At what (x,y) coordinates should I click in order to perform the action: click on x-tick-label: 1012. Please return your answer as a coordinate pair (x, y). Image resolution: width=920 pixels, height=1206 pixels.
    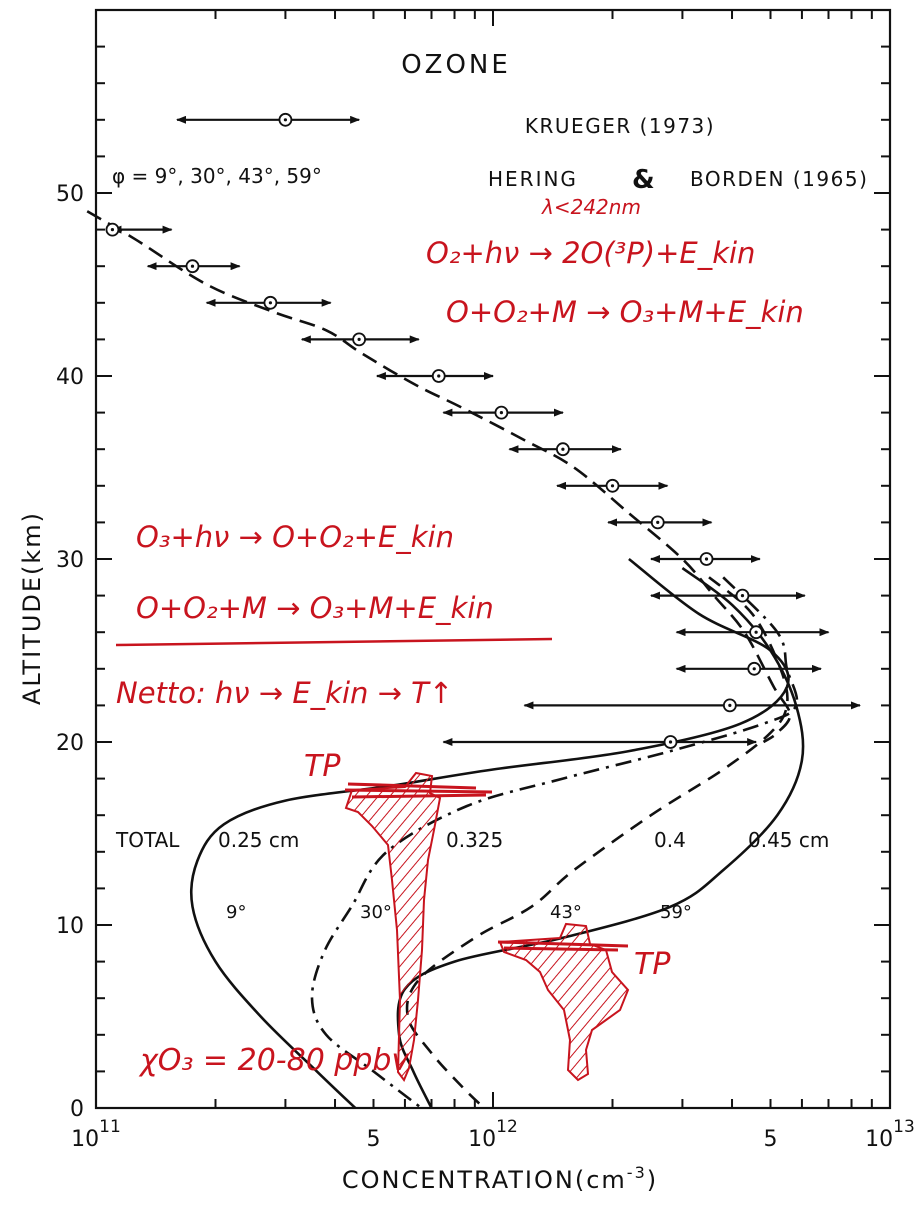
    Looking at the image, I should click on (493, 1134).